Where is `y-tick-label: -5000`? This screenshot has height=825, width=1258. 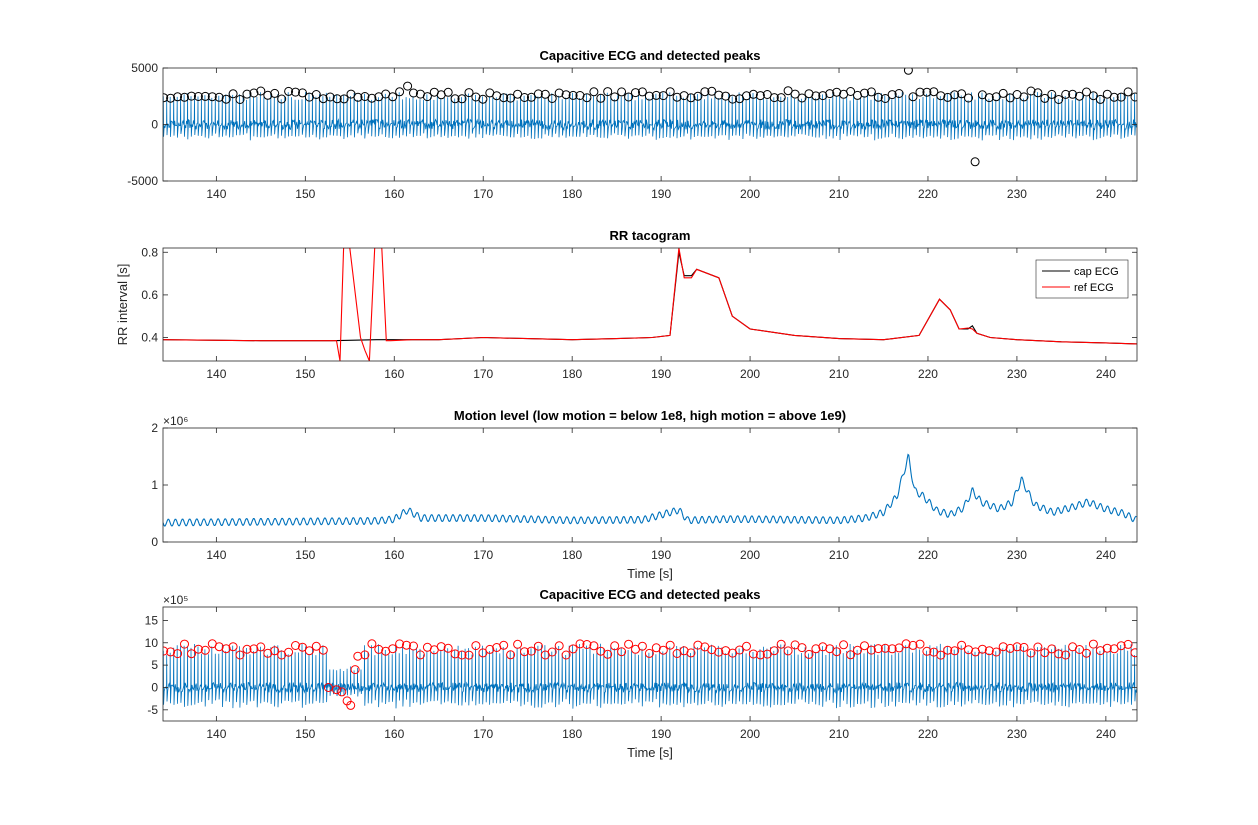 y-tick-label: -5000 is located at coordinates (142, 181).